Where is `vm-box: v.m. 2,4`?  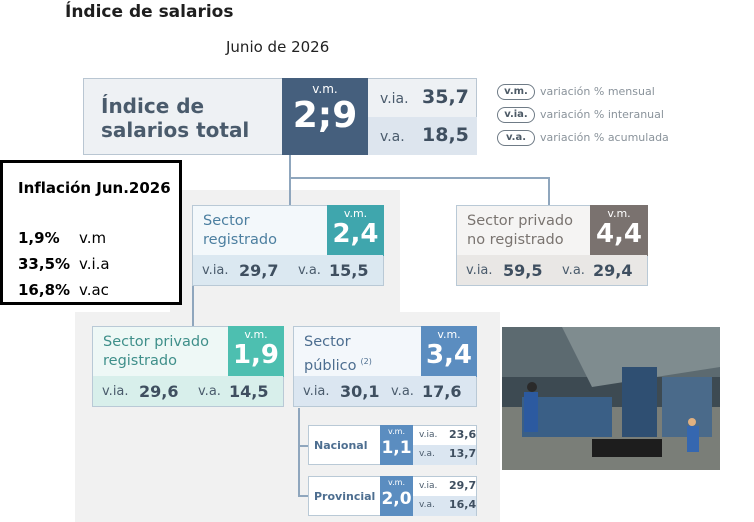
vm-box: v.m. 2,4 is located at coordinates (355, 230).